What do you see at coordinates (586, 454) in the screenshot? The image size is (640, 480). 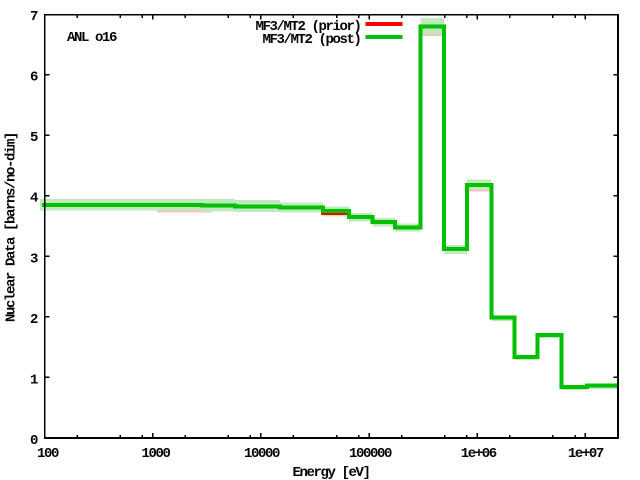 I see `svg-text: 1e+07` at bounding box center [586, 454].